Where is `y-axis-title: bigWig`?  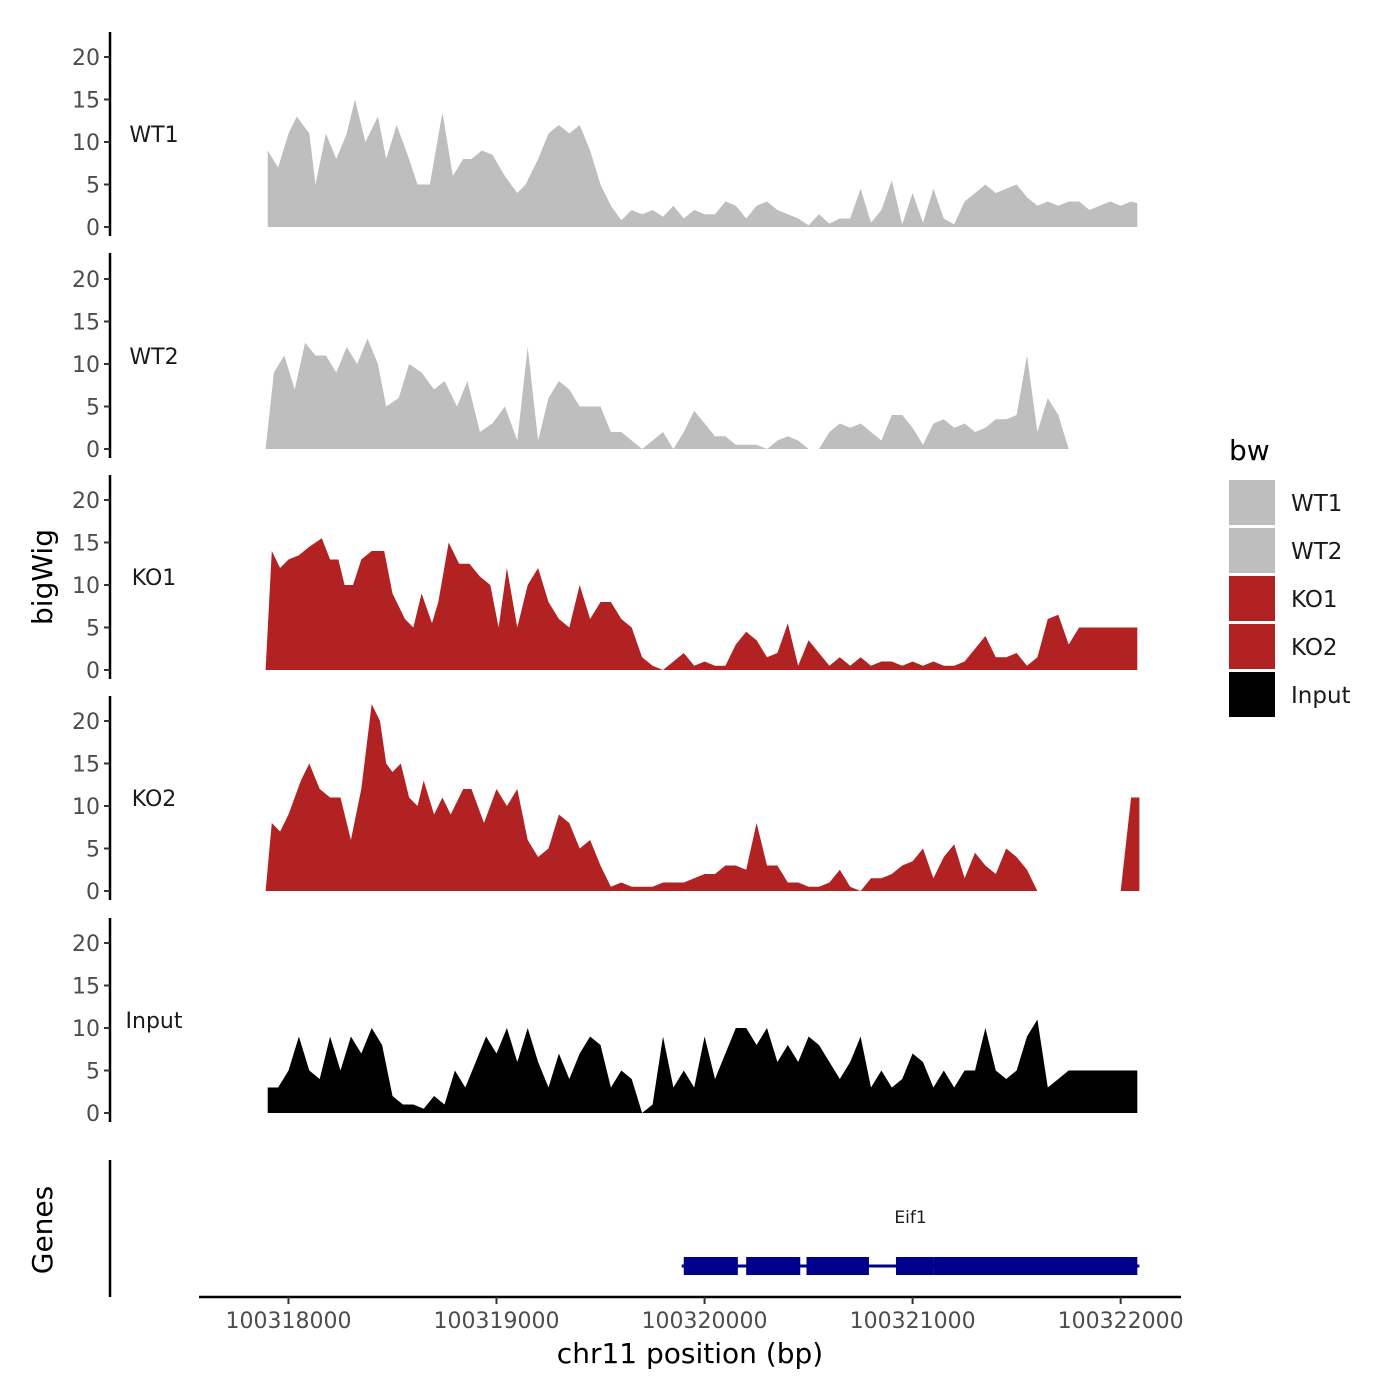 y-axis-title: bigWig is located at coordinates (42, 577).